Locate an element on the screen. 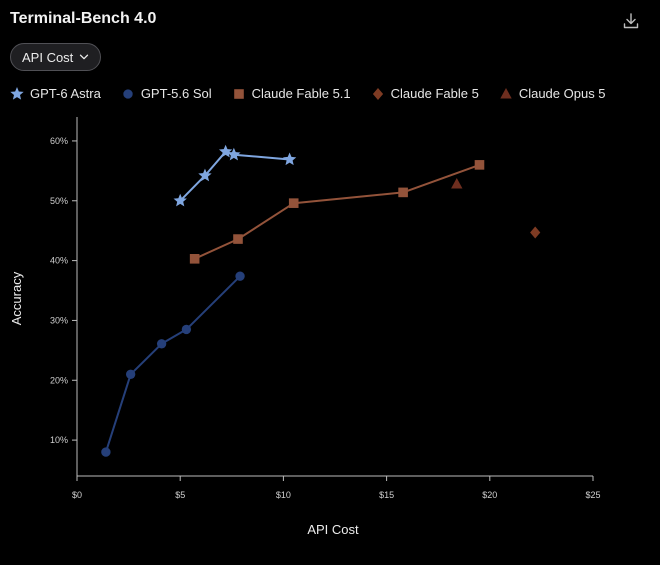 The height and width of the screenshot is (565, 660). y-tick-label: 50% is located at coordinates (59, 201).